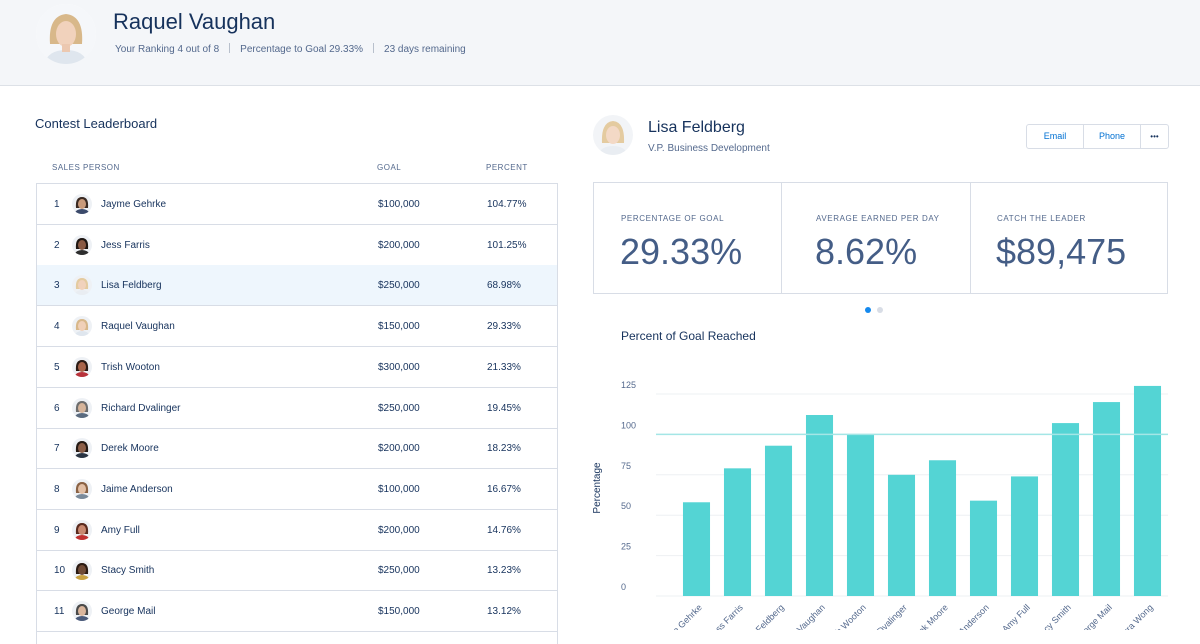  Describe the element at coordinates (613, 135) in the screenshot. I see `contact-avatar` at that location.